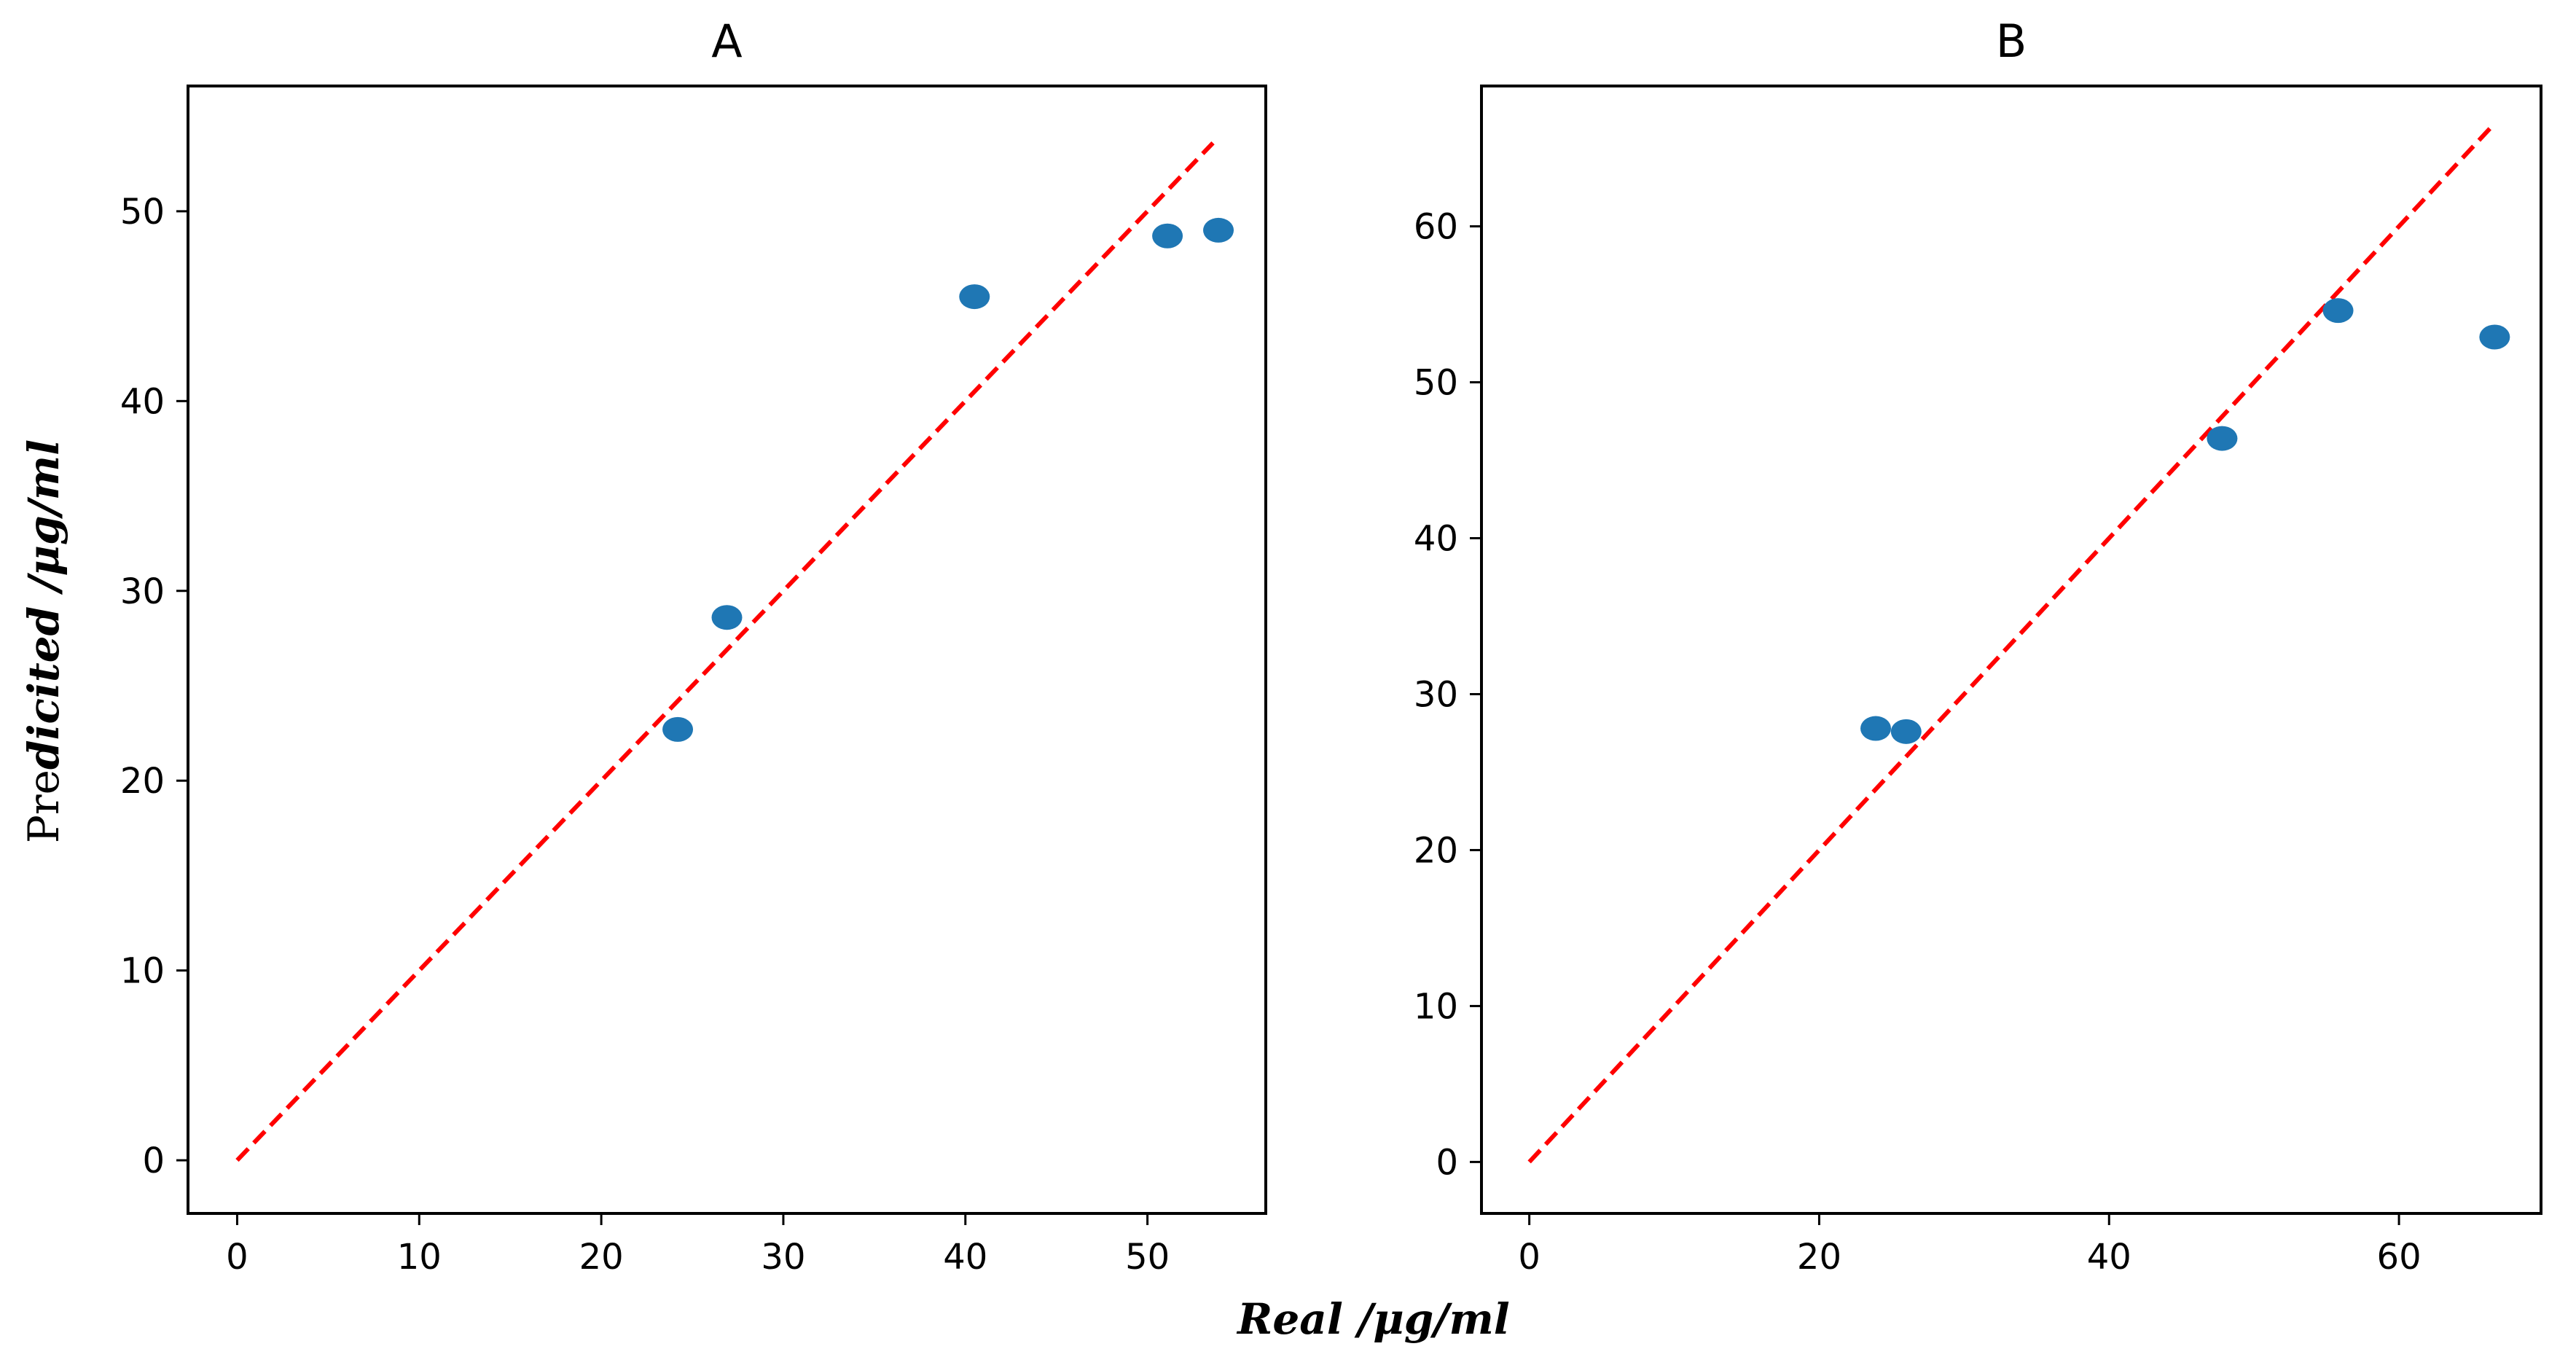  What do you see at coordinates (419, 1257) in the screenshot?
I see `panel-a-xtick-label: 10` at bounding box center [419, 1257].